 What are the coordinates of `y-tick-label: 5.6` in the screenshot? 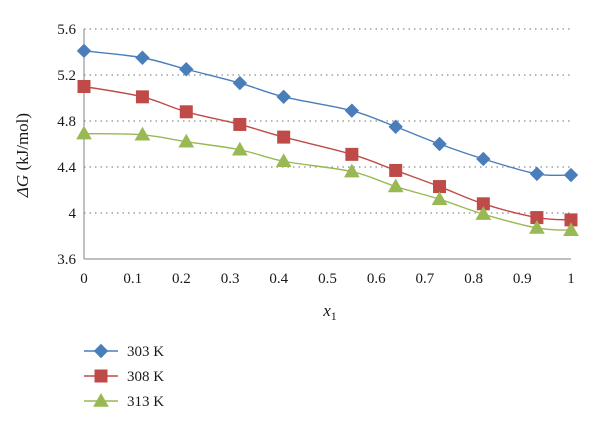 It's located at (66, 30).